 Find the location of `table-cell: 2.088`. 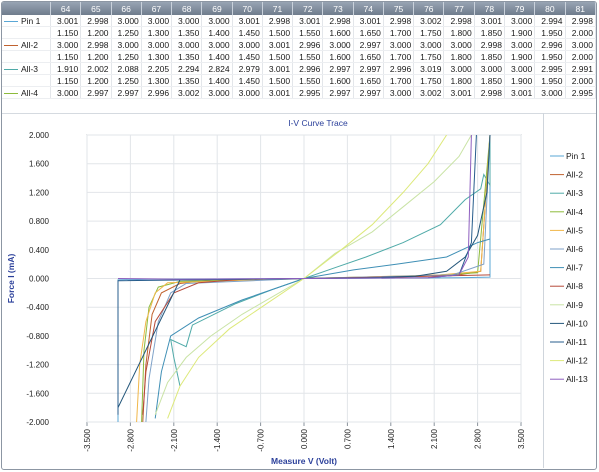

table-cell: 2.088 is located at coordinates (126, 68).